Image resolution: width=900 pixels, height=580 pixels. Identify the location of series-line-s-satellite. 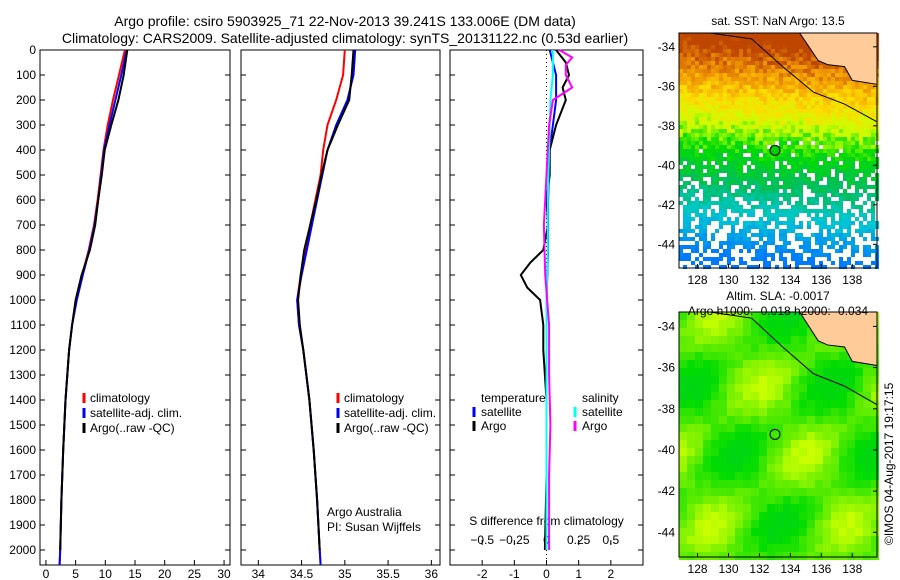
(549, 300).